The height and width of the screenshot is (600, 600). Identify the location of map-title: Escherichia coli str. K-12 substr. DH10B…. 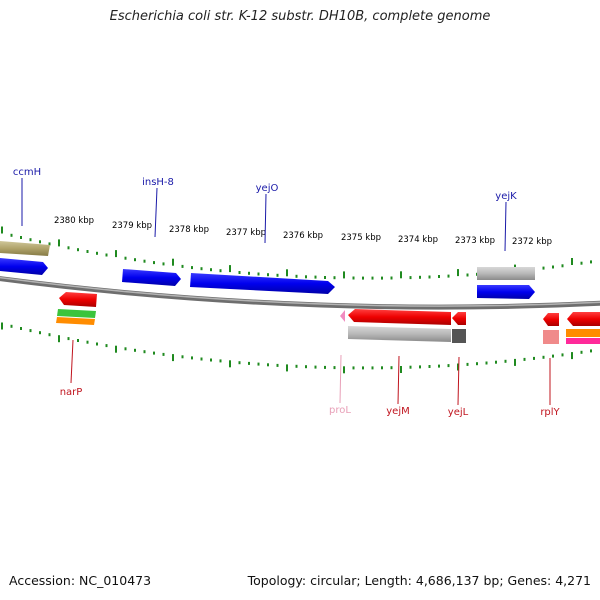
(300, 16).